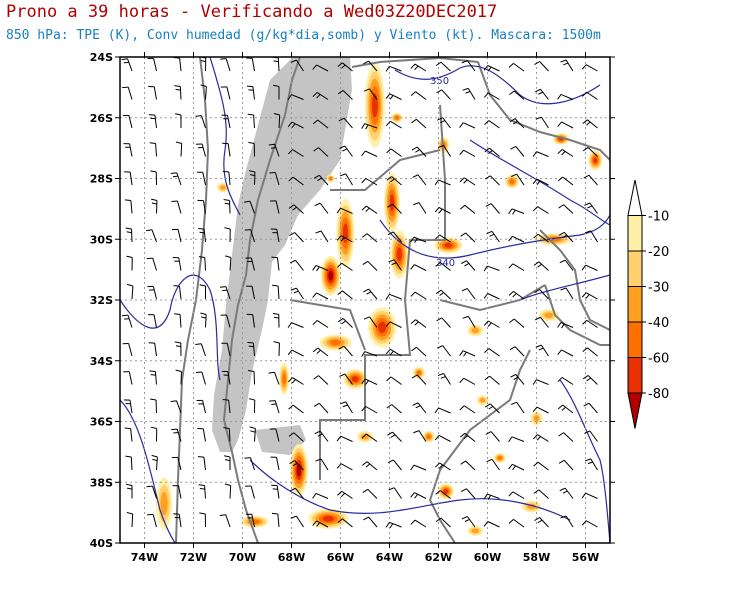 The height and width of the screenshot is (600, 750). I want to click on chile-argentina-border, so click(261, 300).